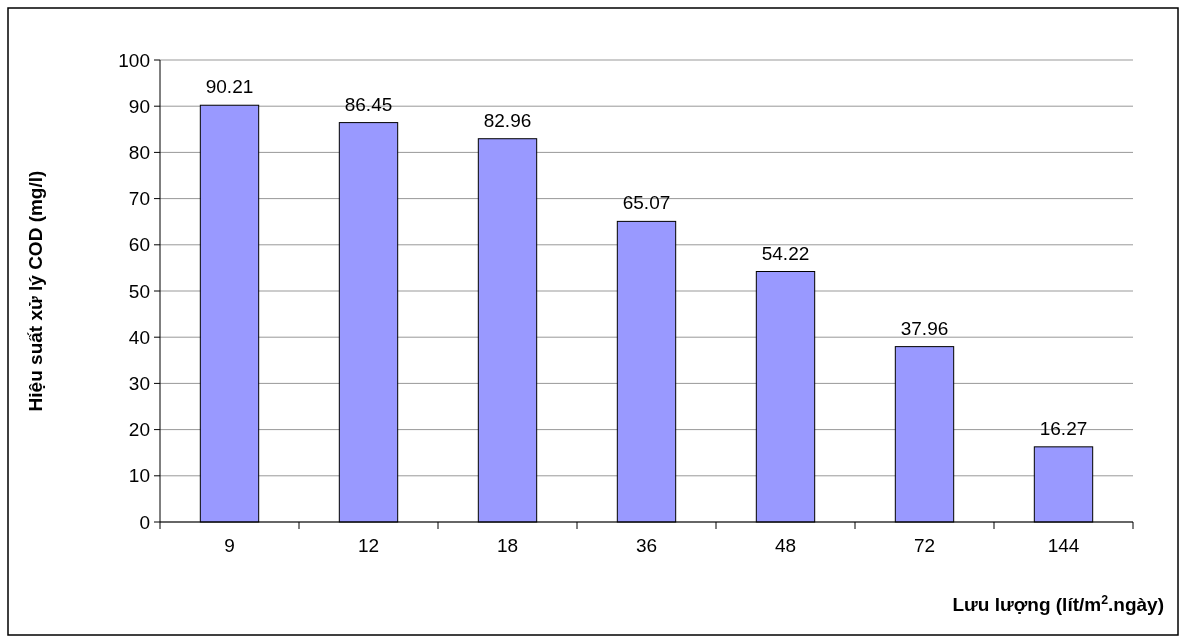 The width and height of the screenshot is (1187, 644). What do you see at coordinates (1063, 545) in the screenshot?
I see `x-tick-label: 144` at bounding box center [1063, 545].